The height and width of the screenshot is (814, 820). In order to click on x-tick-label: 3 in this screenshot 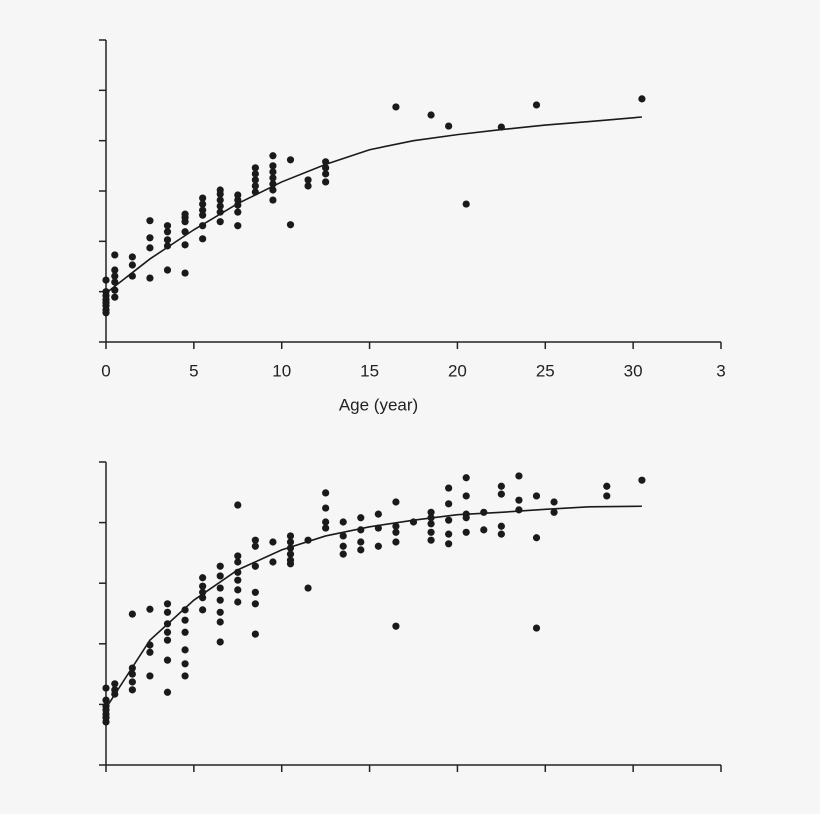, I will do `click(720, 370)`.